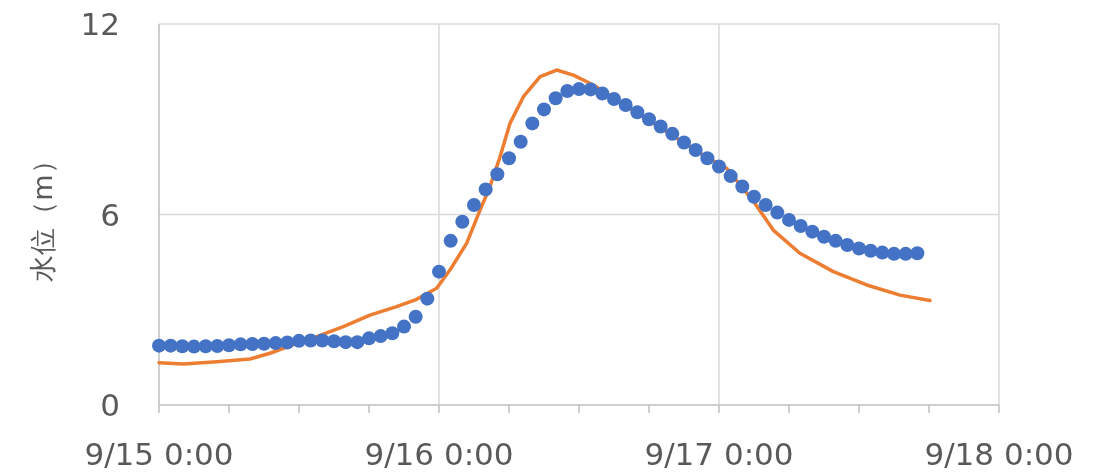  What do you see at coordinates (159, 454) in the screenshot?
I see `x-tick-label: 9/15 0:00` at bounding box center [159, 454].